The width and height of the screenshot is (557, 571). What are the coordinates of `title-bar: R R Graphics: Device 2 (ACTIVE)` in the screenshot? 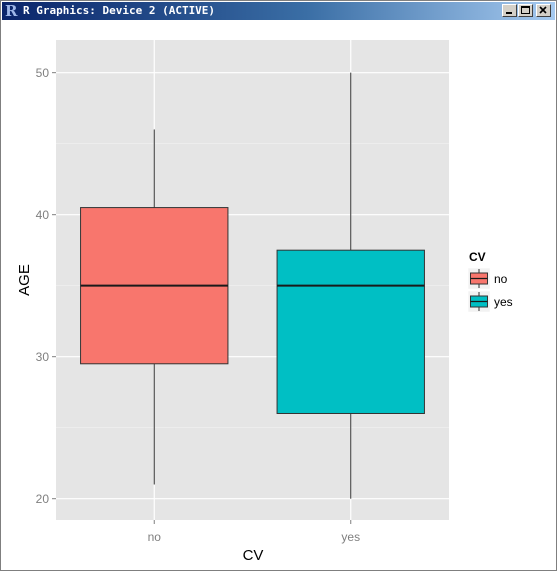 It's located at (278, 11).